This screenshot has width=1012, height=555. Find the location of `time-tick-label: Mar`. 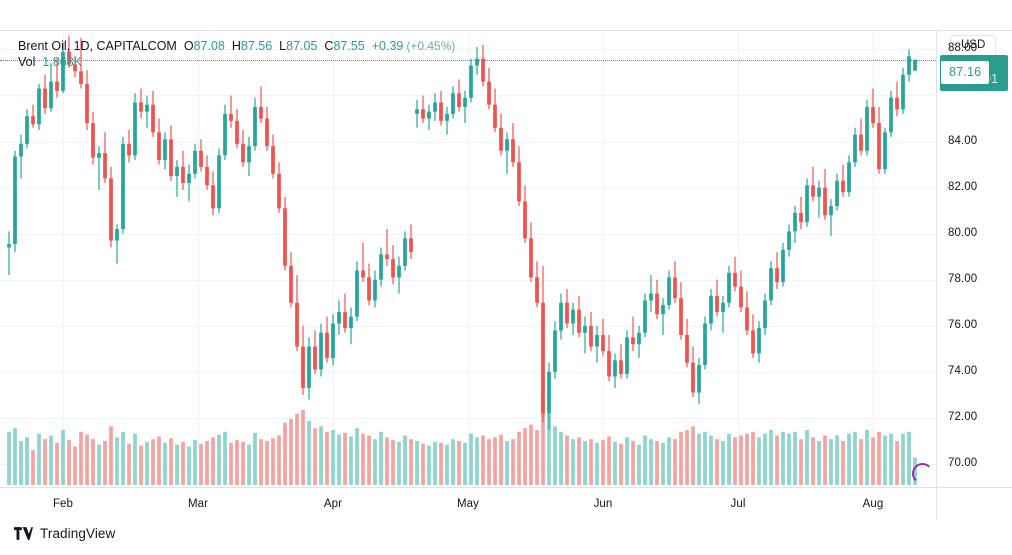

time-tick-label: Mar is located at coordinates (198, 504).